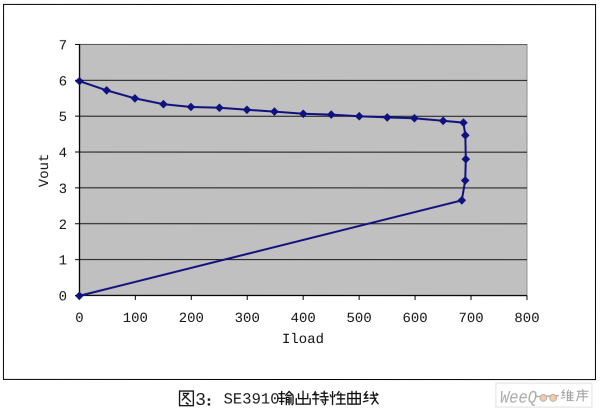 The width and height of the screenshot is (601, 414). Describe the element at coordinates (247, 319) in the screenshot. I see `svg-text: 300` at that location.